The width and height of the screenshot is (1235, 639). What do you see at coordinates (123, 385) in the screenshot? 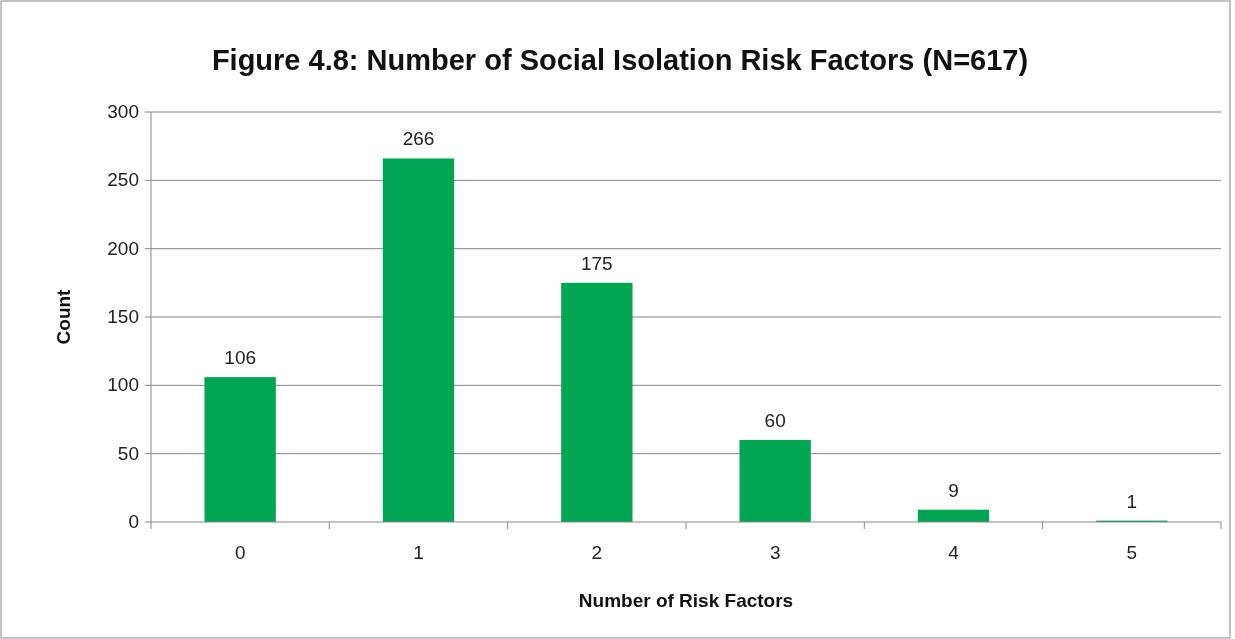
I see `y-tick-label: 100` at bounding box center [123, 385].